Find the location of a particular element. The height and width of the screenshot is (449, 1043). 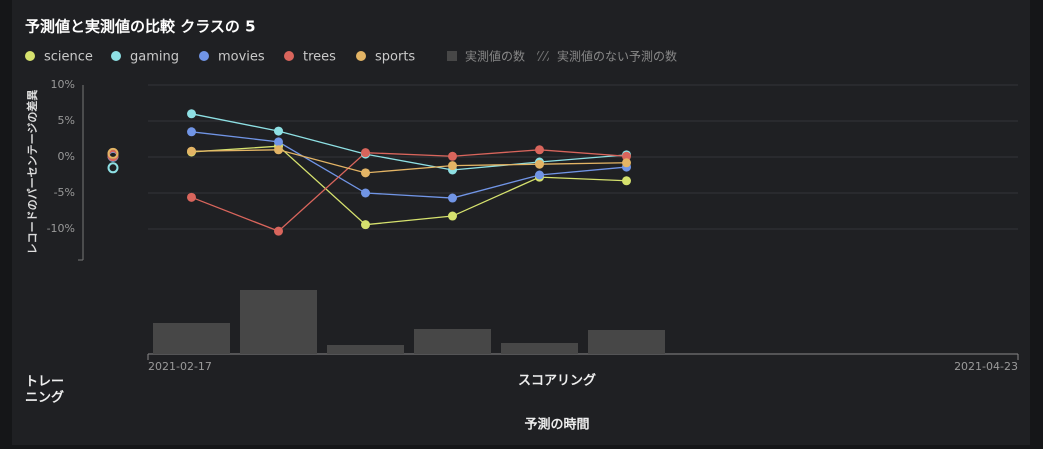

legend-label: science is located at coordinates (68, 57).